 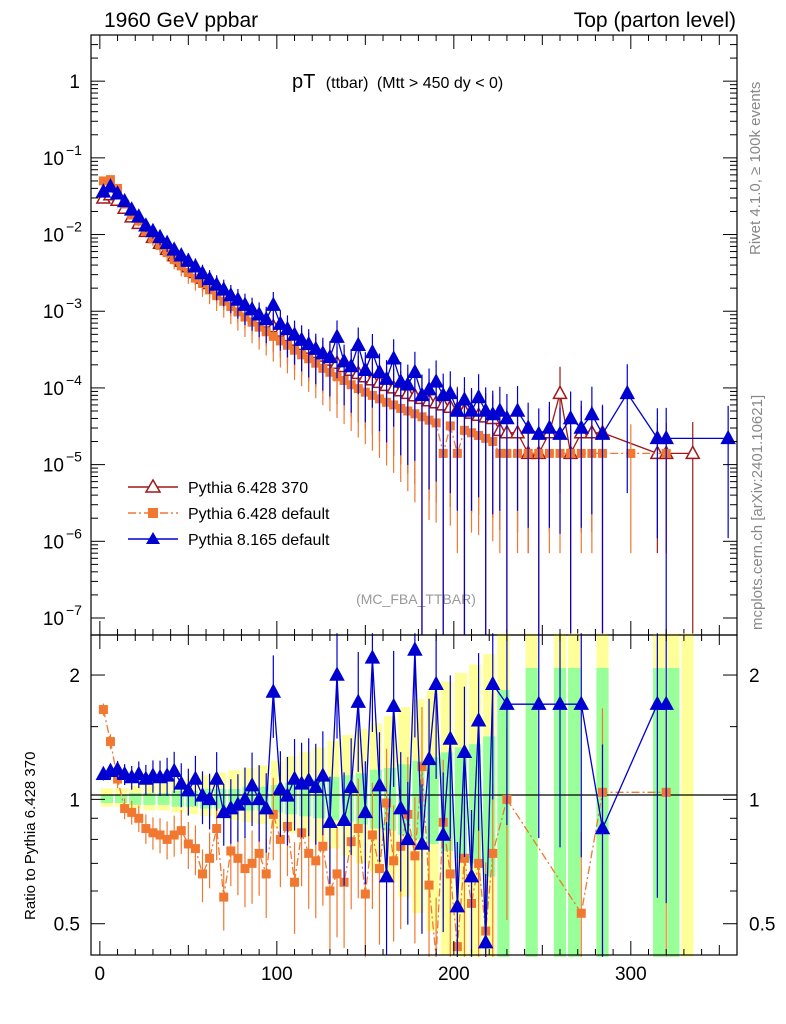 What do you see at coordinates (74, 82) in the screenshot?
I see `main-ytick-base: 1` at bounding box center [74, 82].